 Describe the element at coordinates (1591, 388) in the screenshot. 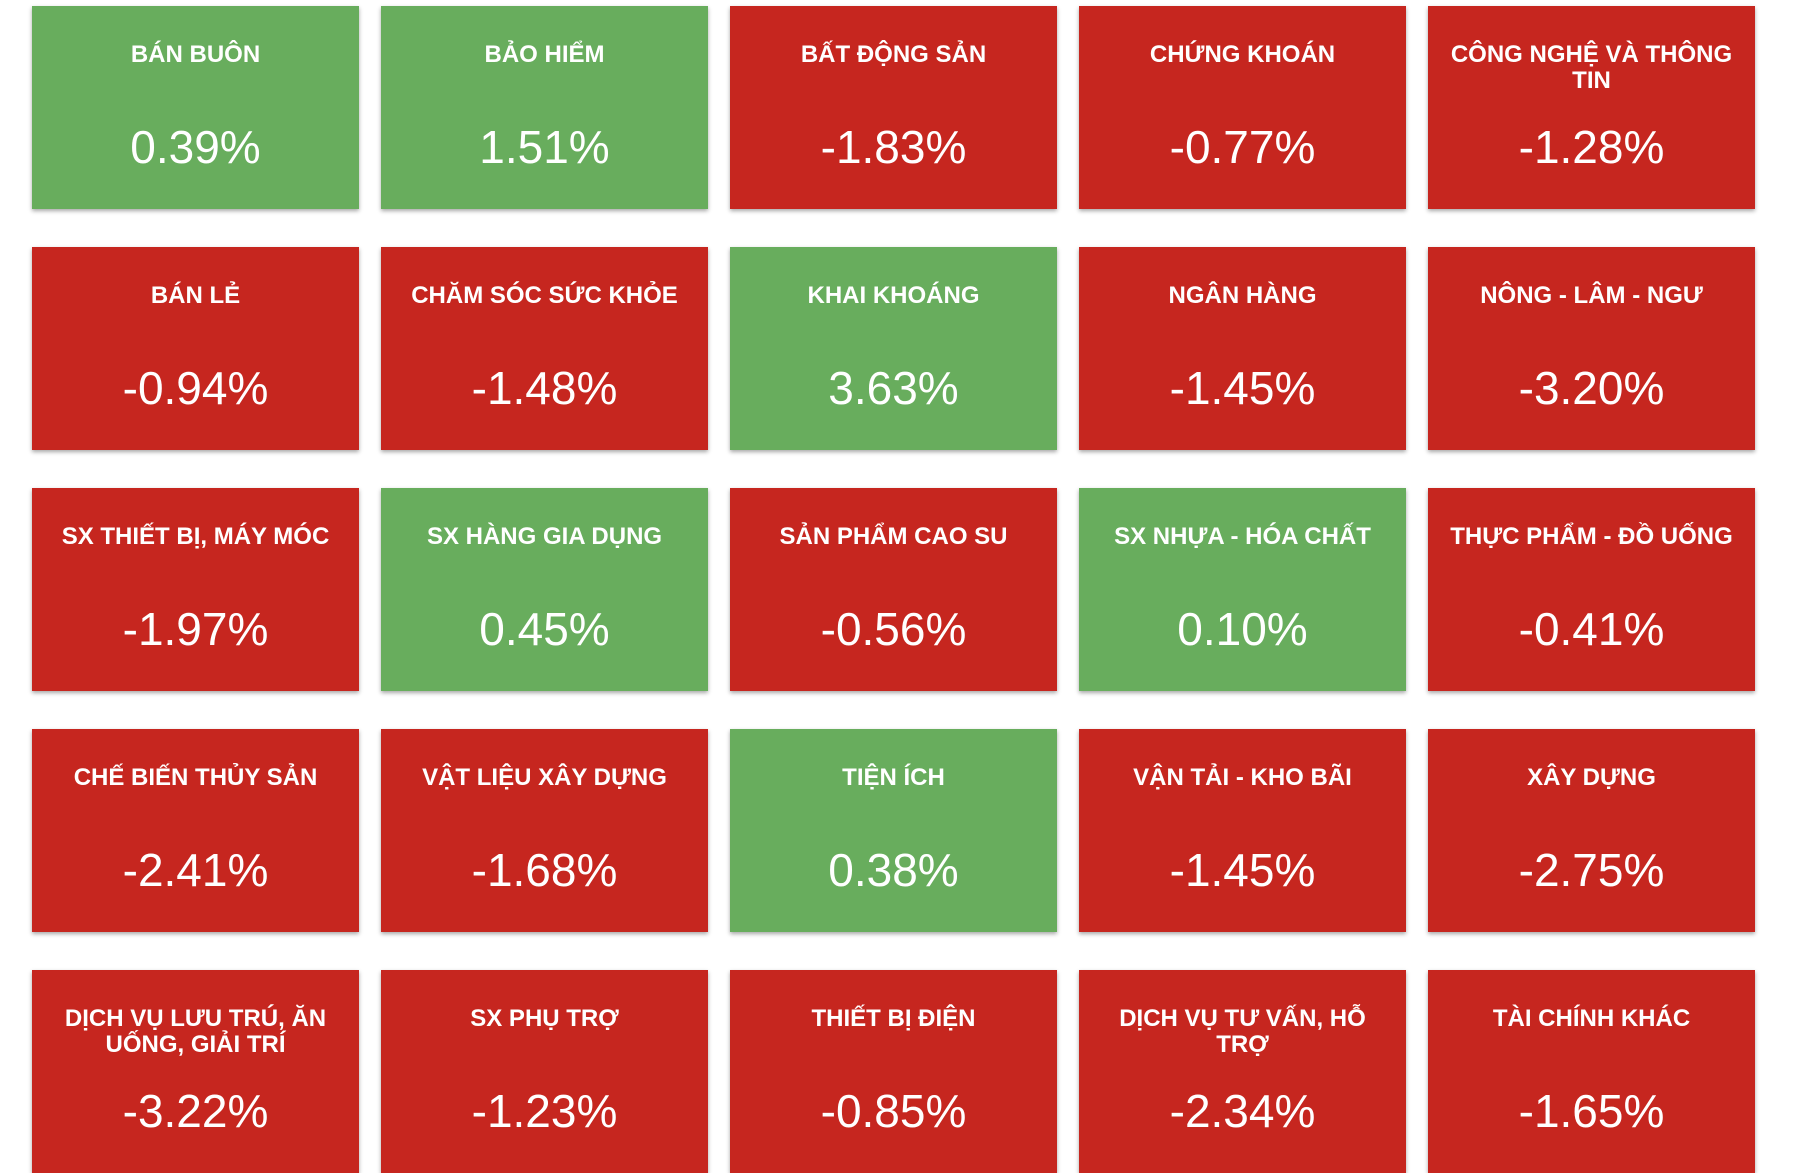

I see `sector-change-percent: -3.20%` at that location.